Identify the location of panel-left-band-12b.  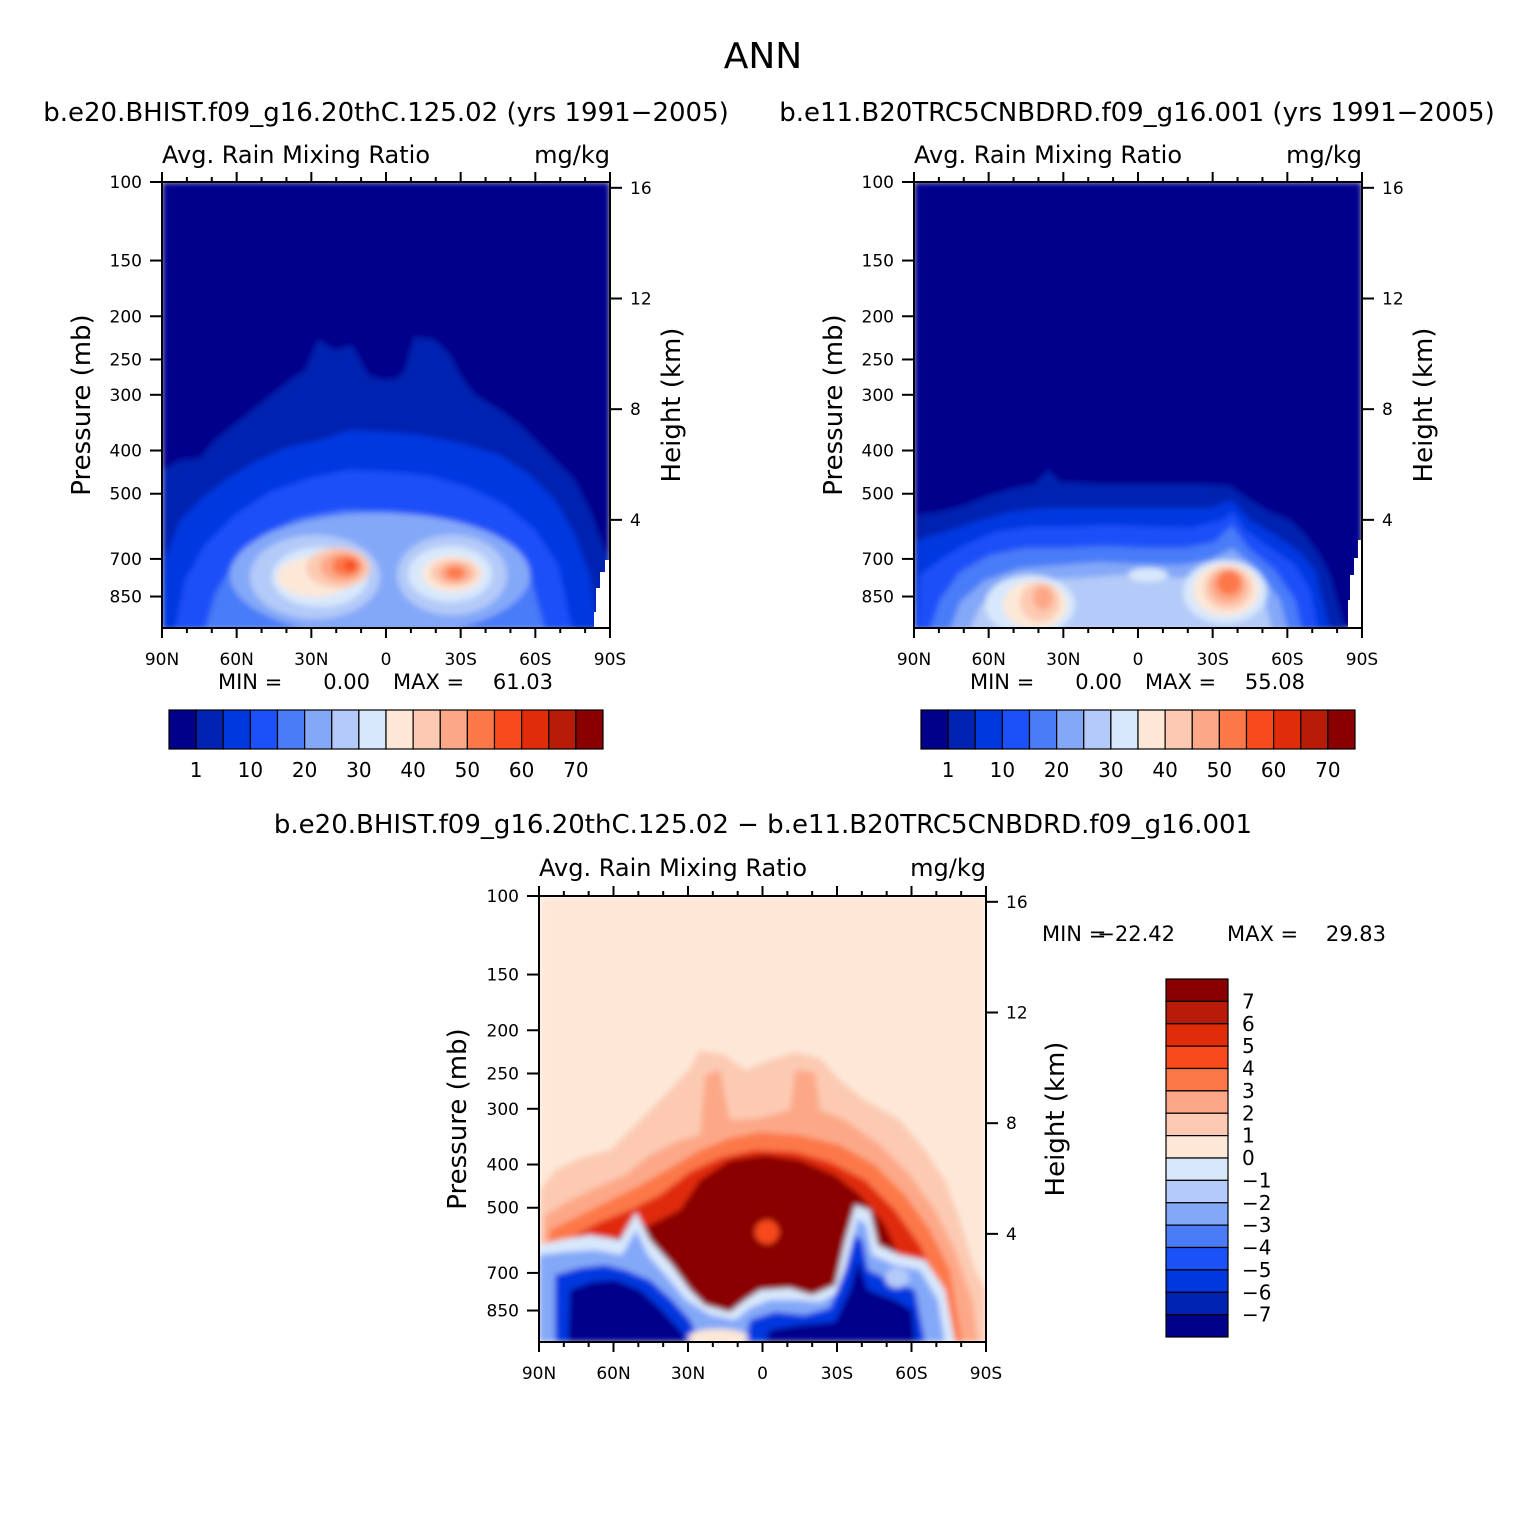
(455, 573).